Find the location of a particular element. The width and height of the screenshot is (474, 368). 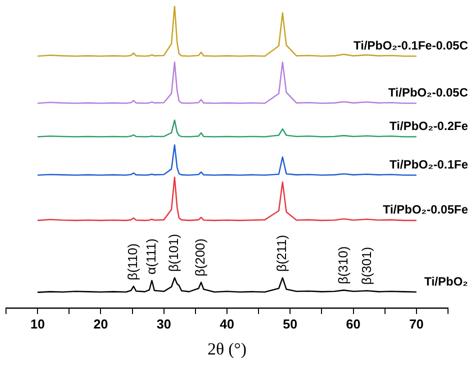

annotation: β(301) is located at coordinates (366, 265).